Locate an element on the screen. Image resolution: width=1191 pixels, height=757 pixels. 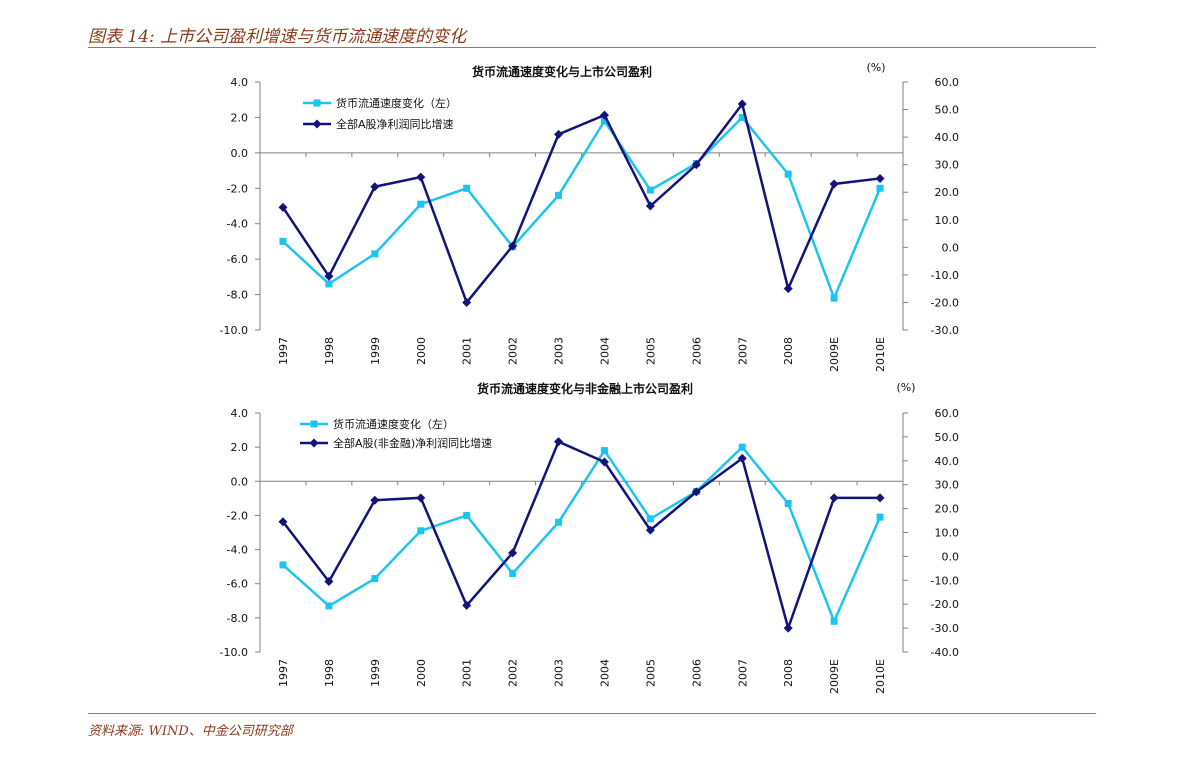
chart1-legend-1-marker is located at coordinates (317, 103).